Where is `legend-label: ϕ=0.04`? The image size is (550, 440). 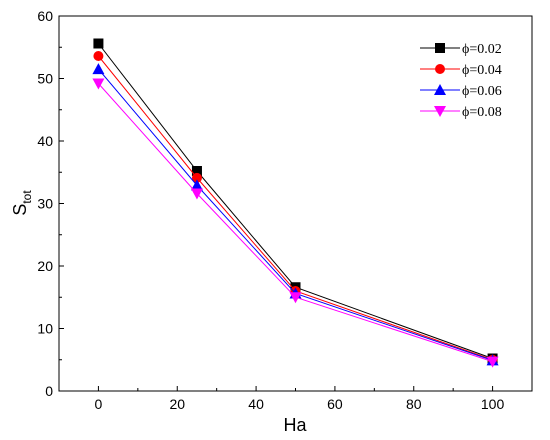 legend-label: ϕ=0.04 is located at coordinates (482, 70).